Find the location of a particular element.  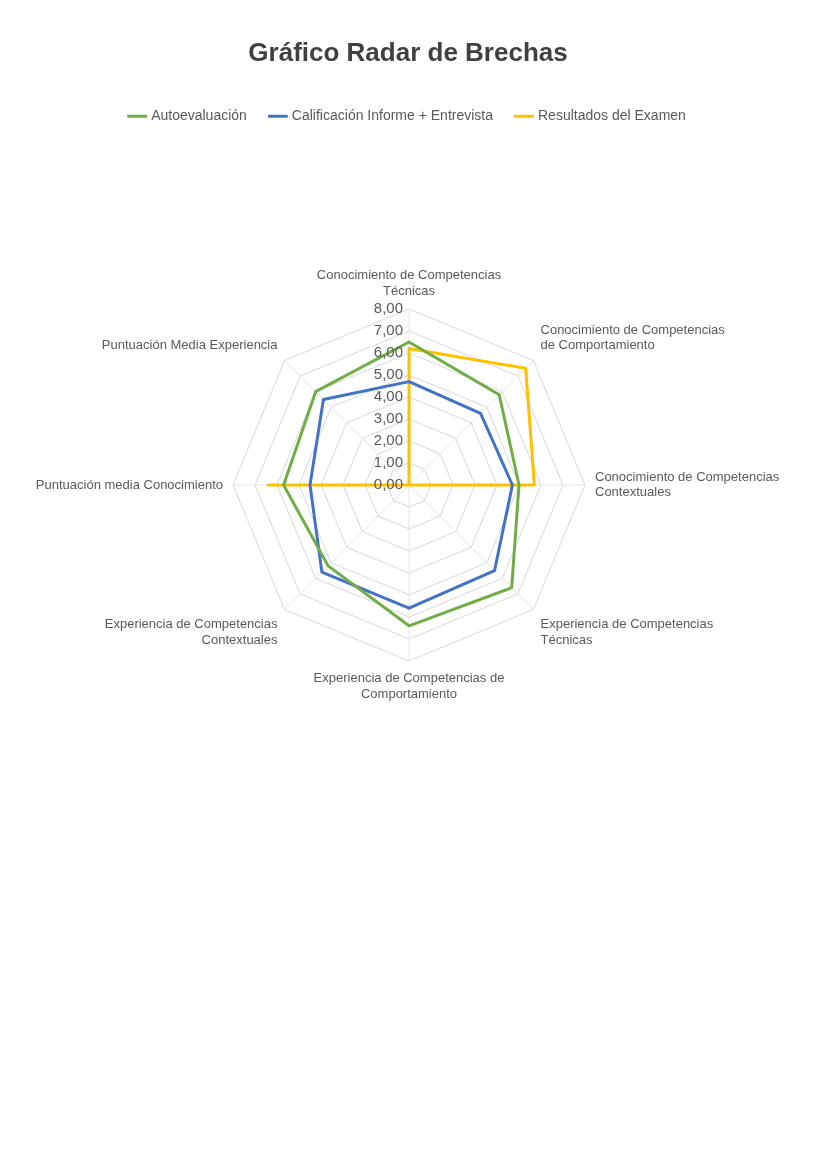

spoke-label: Puntuación Media Experiencia is located at coordinates (190, 345).